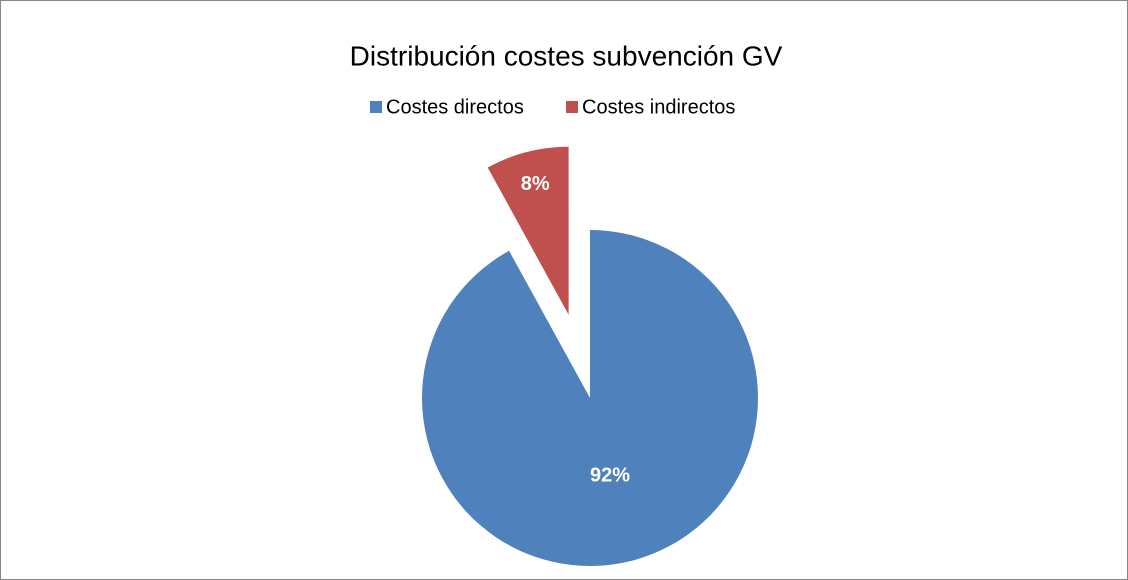  Describe the element at coordinates (535, 184) in the screenshot. I see `data-label: 8%` at that location.